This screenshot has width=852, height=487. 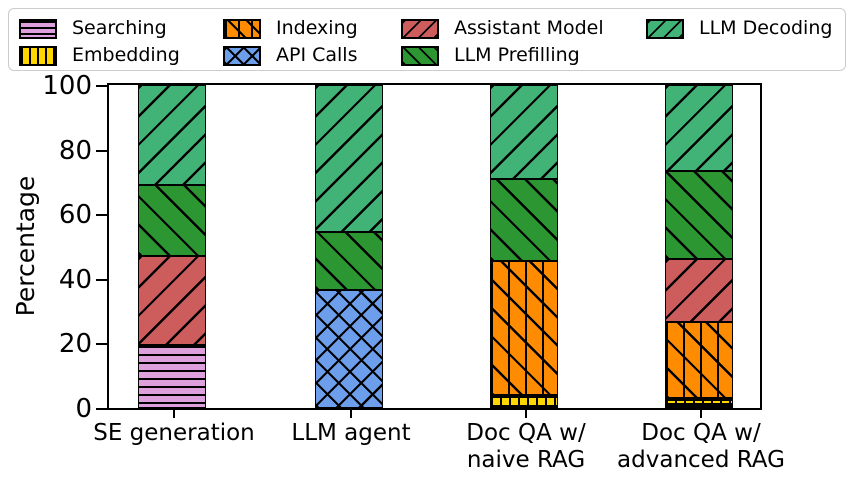 I want to click on bar-doc-qa-w-naive-rag, so click(x=524, y=246).